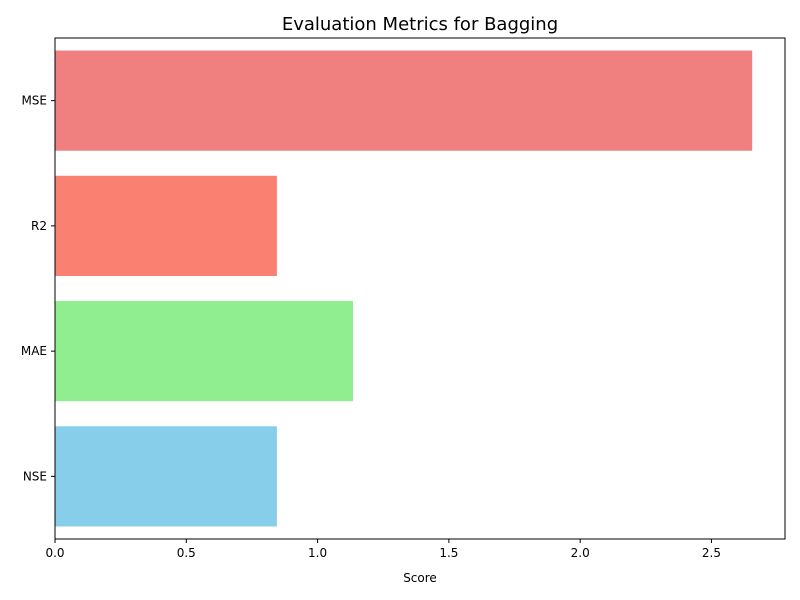 Image resolution: width=800 pixels, height=600 pixels. I want to click on y-tick-label: MAE, so click(34, 351).